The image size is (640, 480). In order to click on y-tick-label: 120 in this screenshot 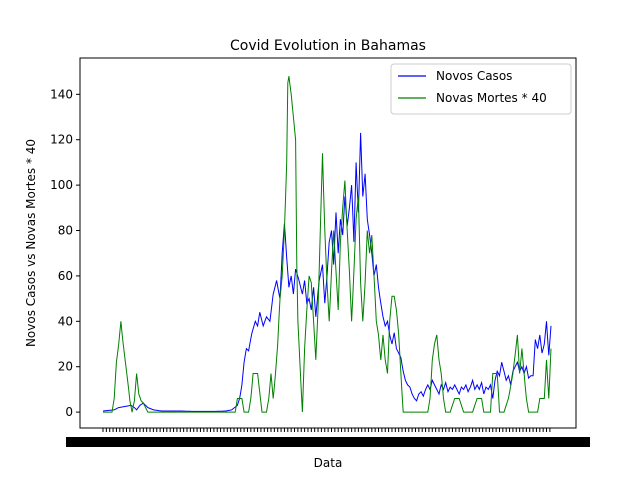, I will do `click(61, 140)`.